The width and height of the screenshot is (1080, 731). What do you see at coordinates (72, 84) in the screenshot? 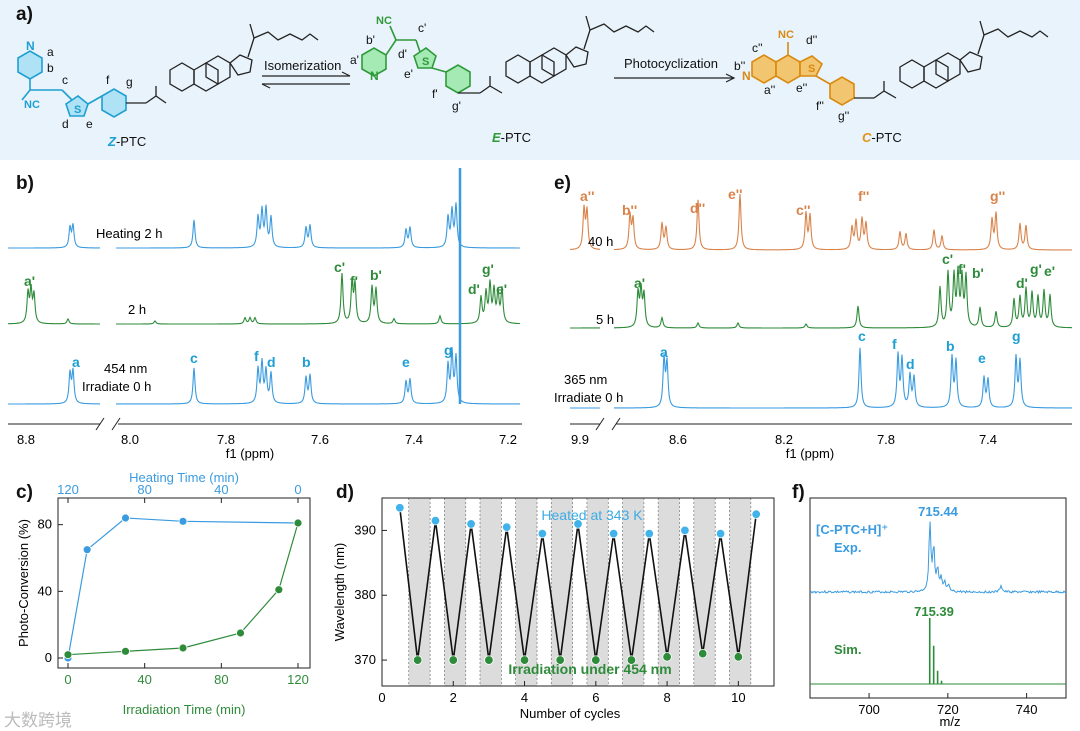
I see `z-ptc-structure` at bounding box center [72, 84].